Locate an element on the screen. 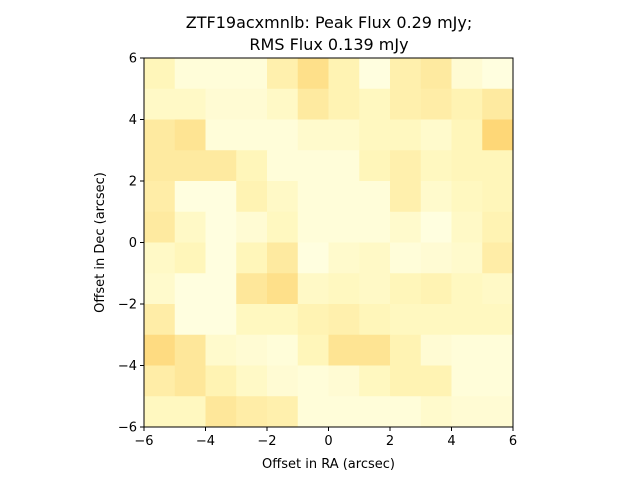 This screenshot has width=640, height=480. x-tick-label: −4 is located at coordinates (205, 441).